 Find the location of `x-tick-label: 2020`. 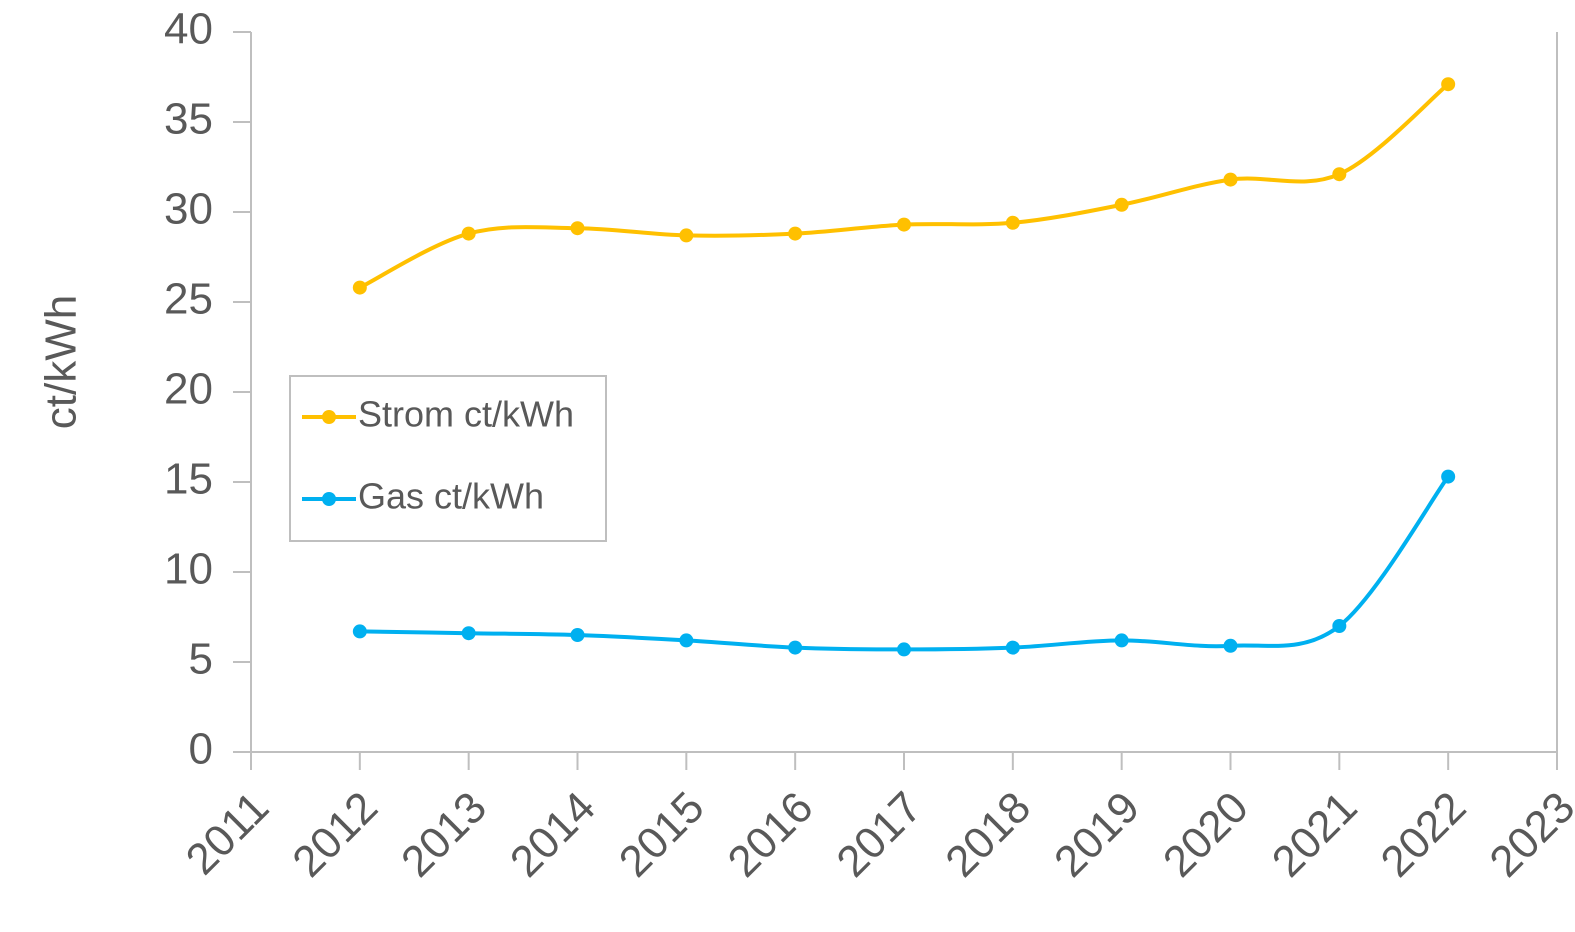

x-tick-label: 2020 is located at coordinates (1206, 835).